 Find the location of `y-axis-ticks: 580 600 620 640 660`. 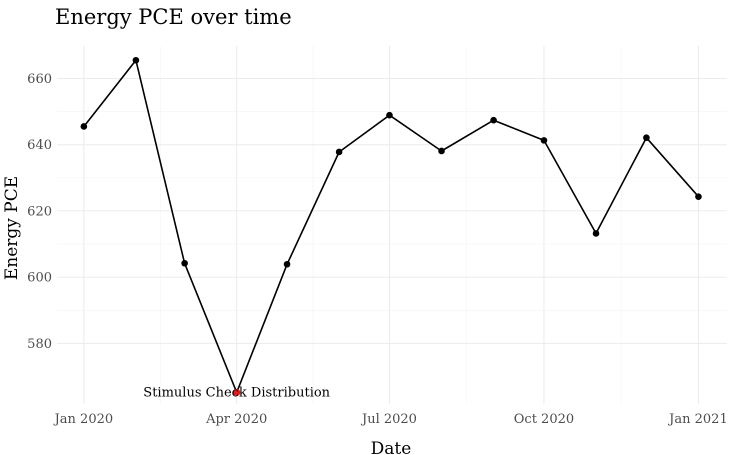

y-axis-ticks: 580 600 620 640 660 is located at coordinates (39, 212).